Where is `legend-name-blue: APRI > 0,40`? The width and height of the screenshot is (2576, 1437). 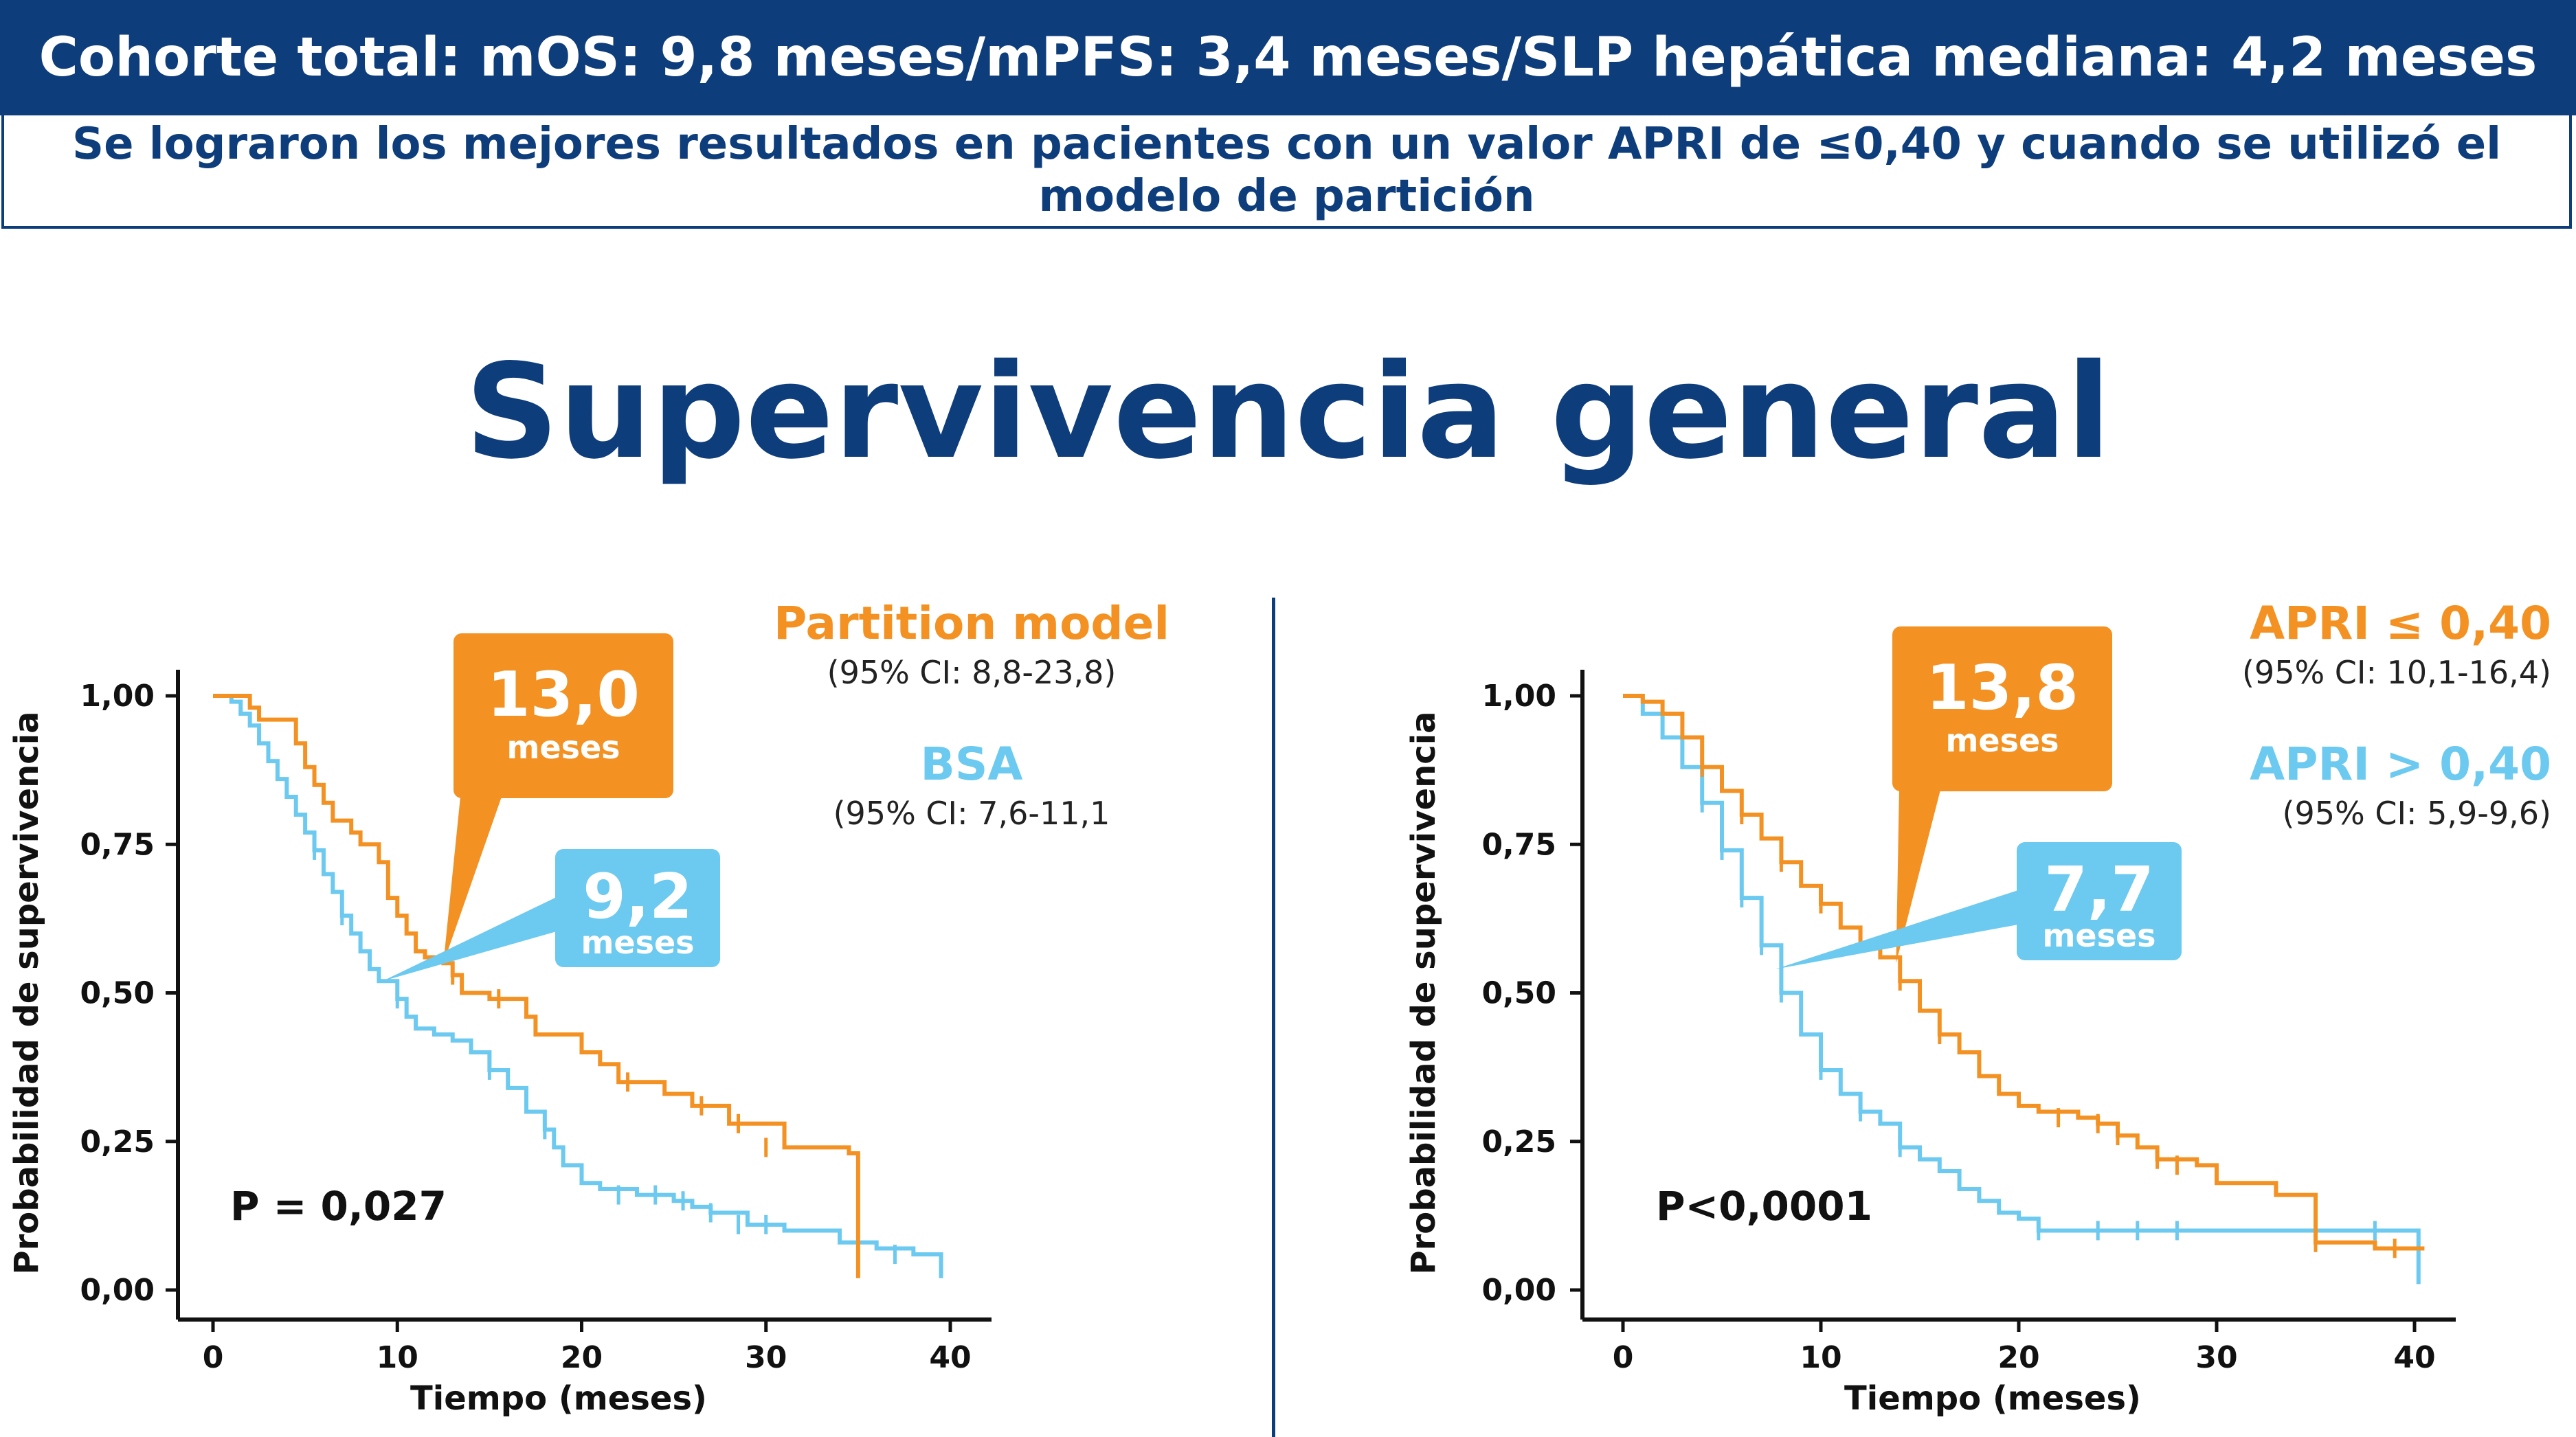
legend-name-blue: APRI > 0,40 is located at coordinates (2400, 764).